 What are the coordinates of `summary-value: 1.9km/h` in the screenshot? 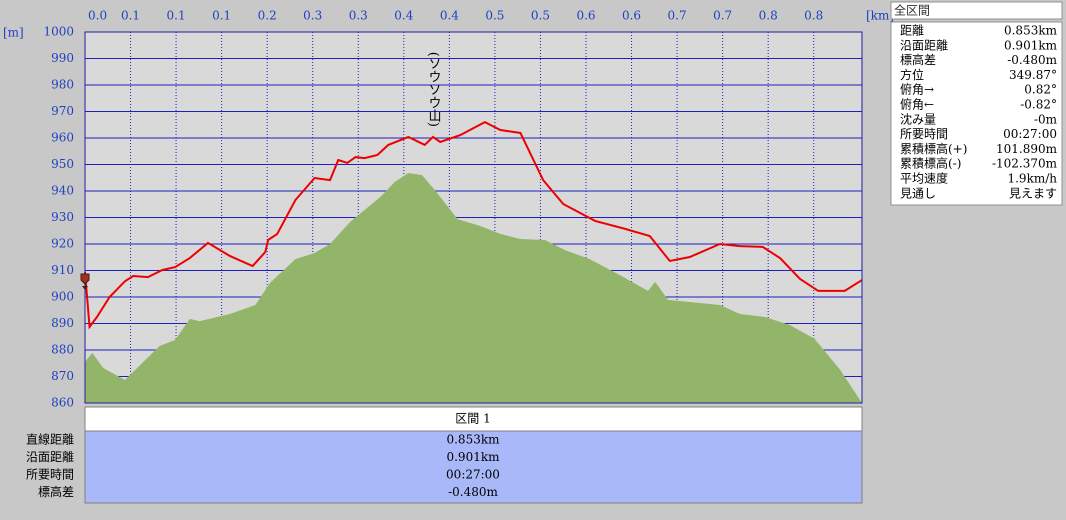 It's located at (1032, 179).